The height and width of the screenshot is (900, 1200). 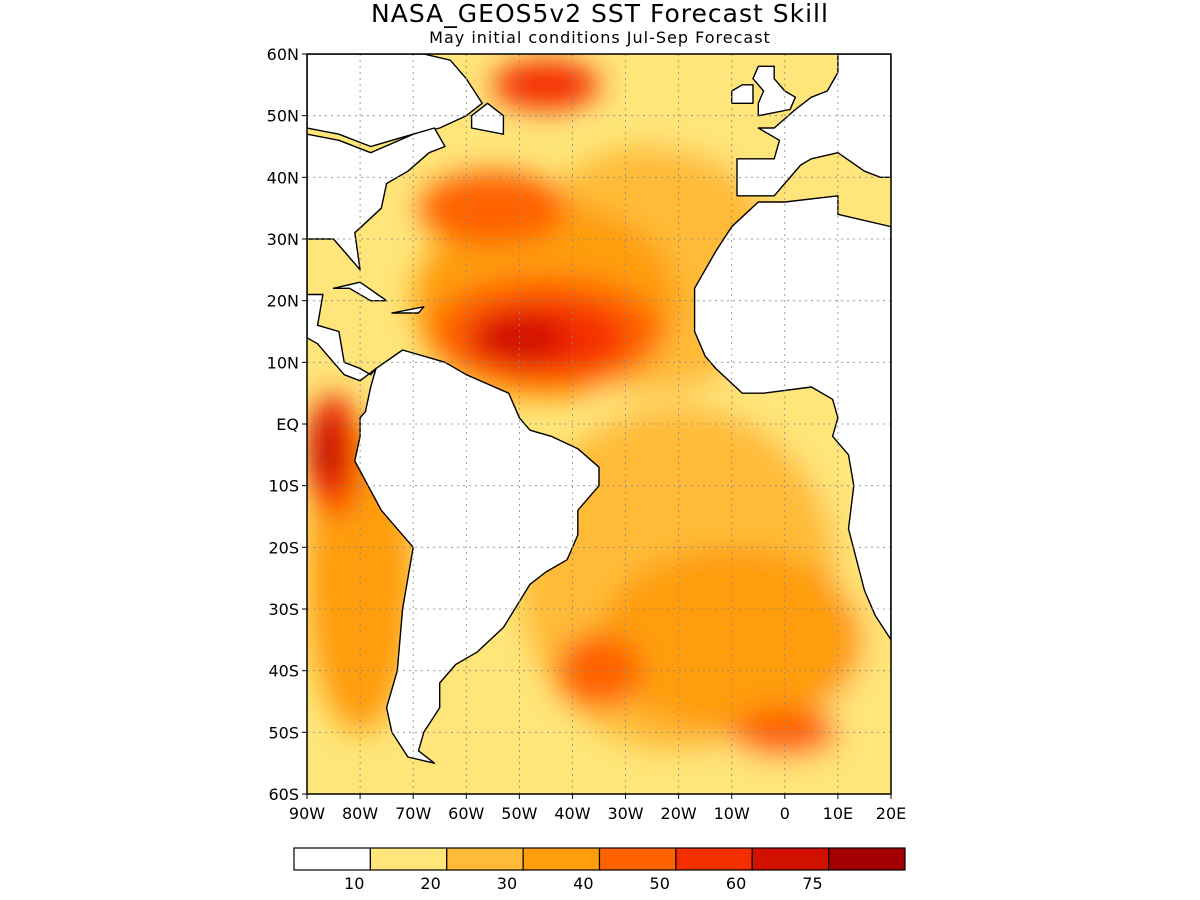 What do you see at coordinates (487, 118) in the screenshot?
I see `newfoundland-land` at bounding box center [487, 118].